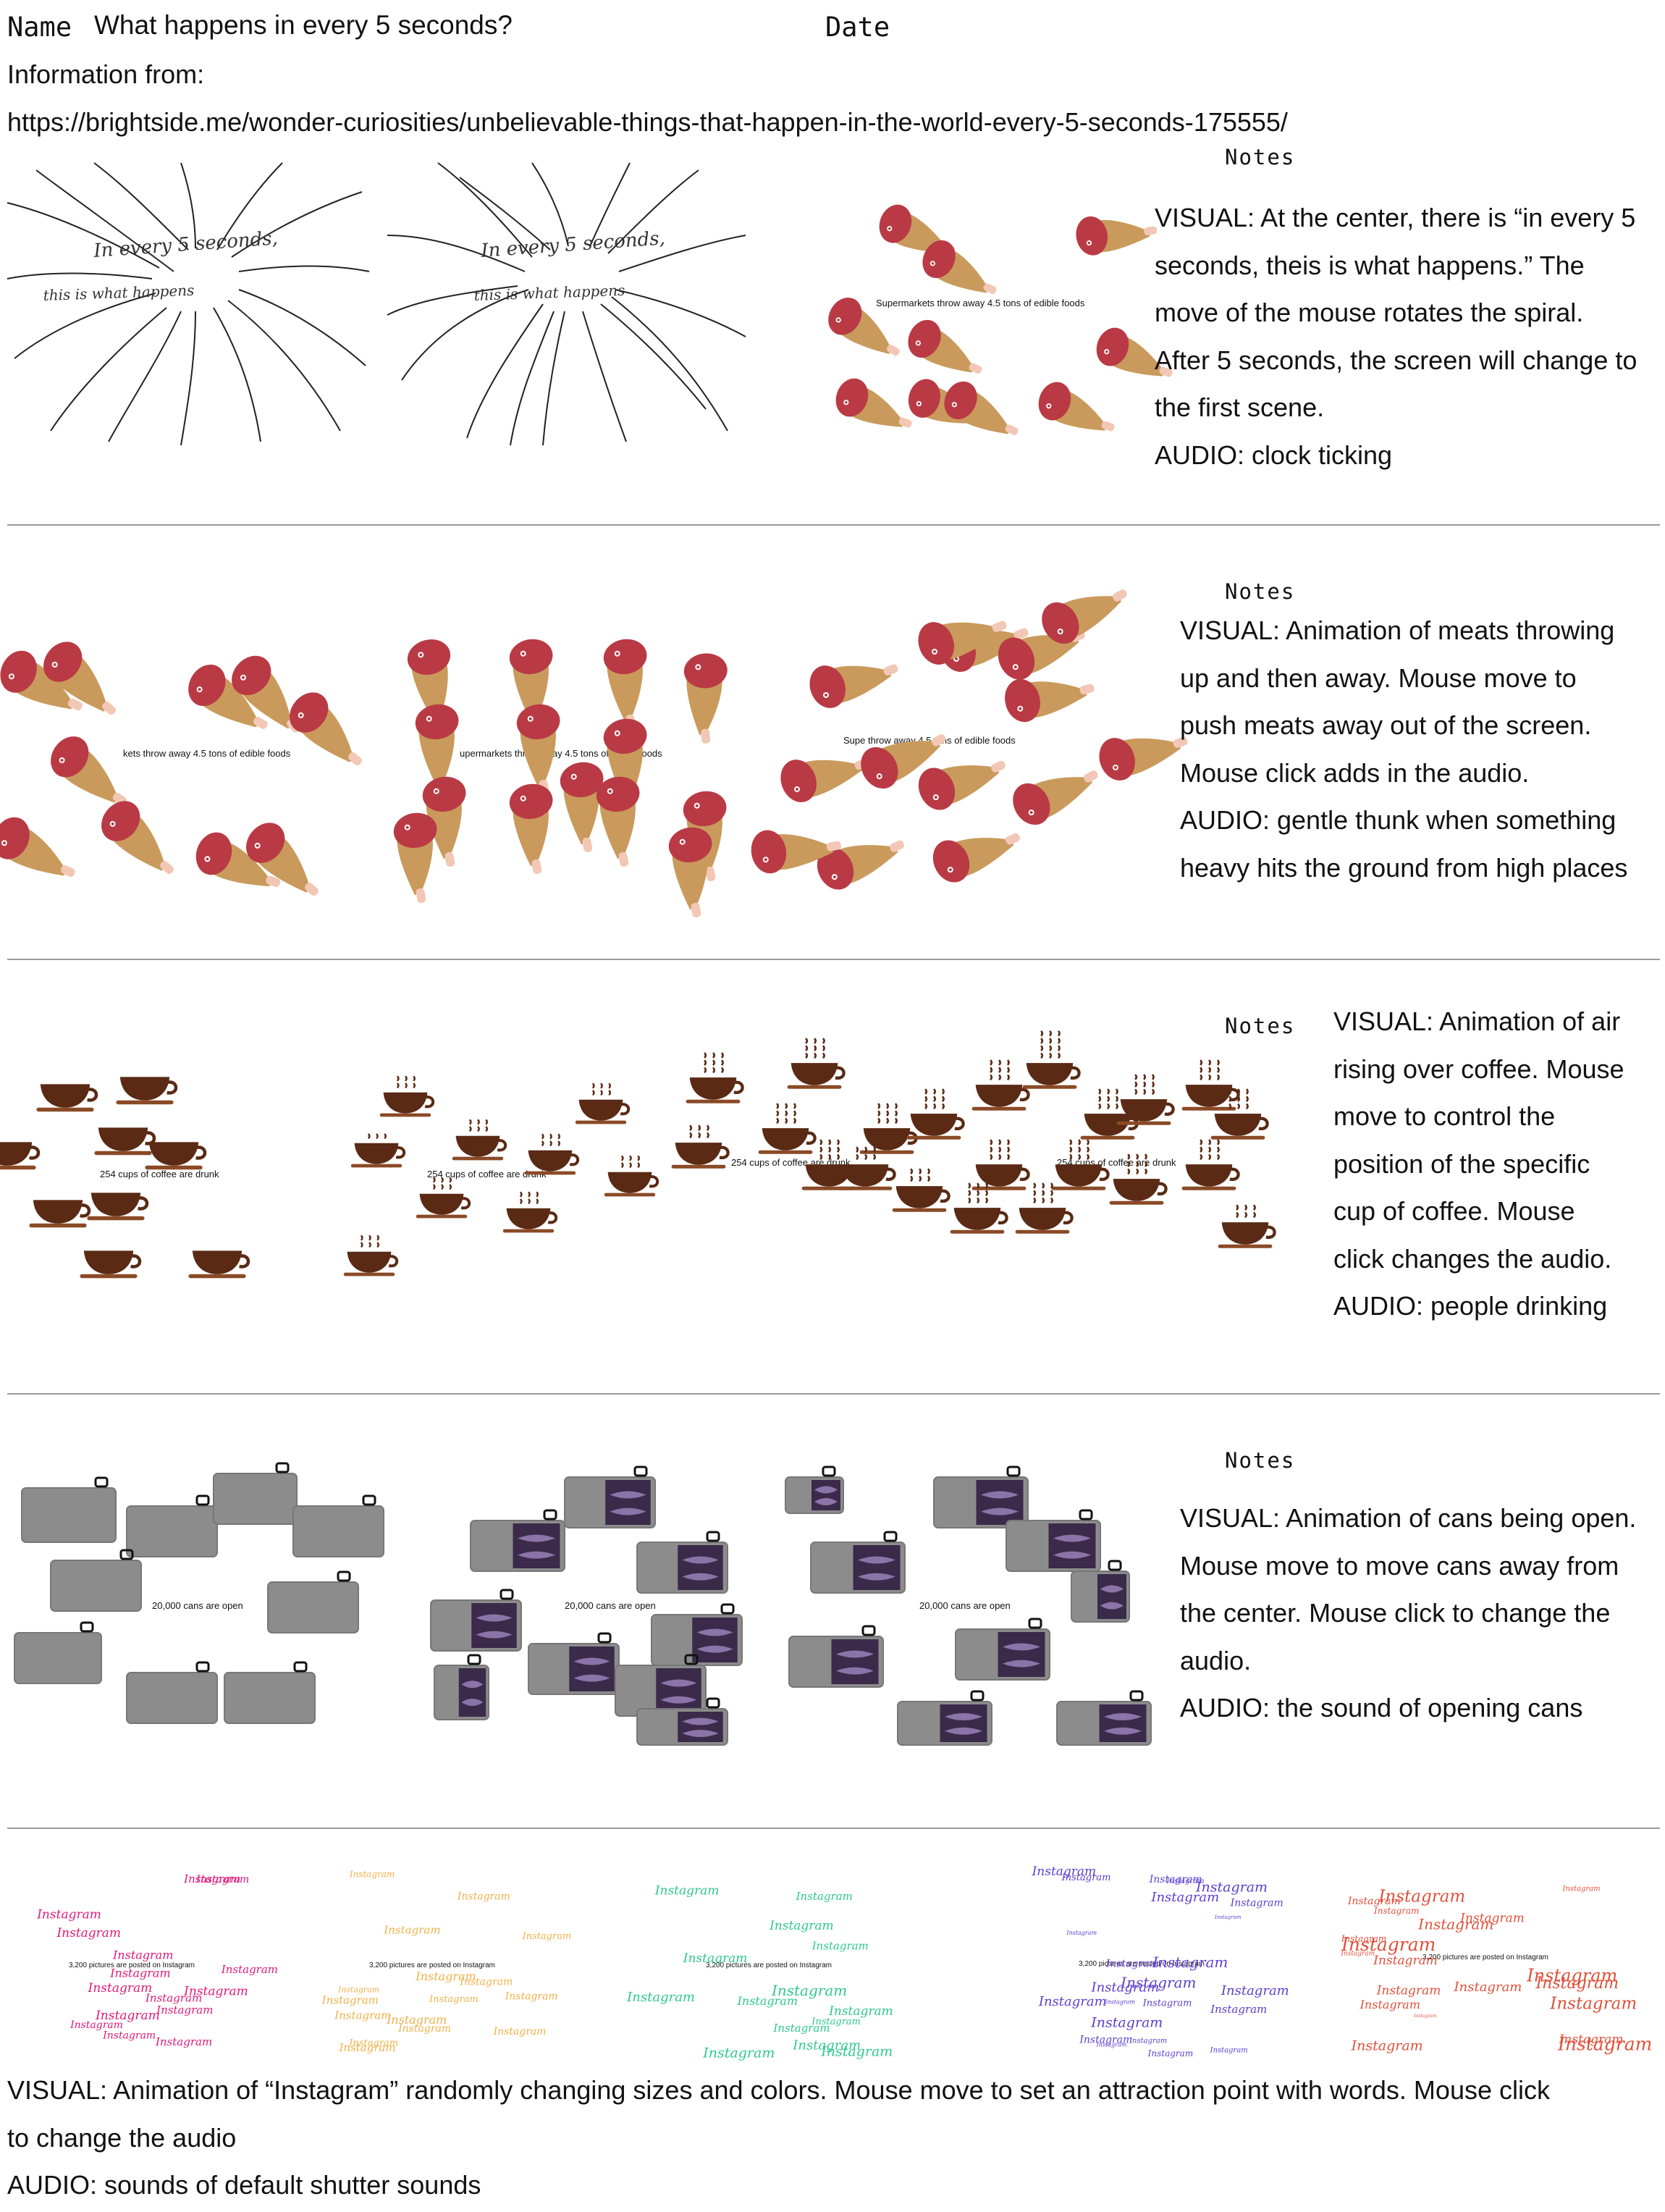 The width and height of the screenshot is (1665, 2212). What do you see at coordinates (1378, 678) in the screenshot?
I see `desc-line: up and then away. Mouse move to` at bounding box center [1378, 678].